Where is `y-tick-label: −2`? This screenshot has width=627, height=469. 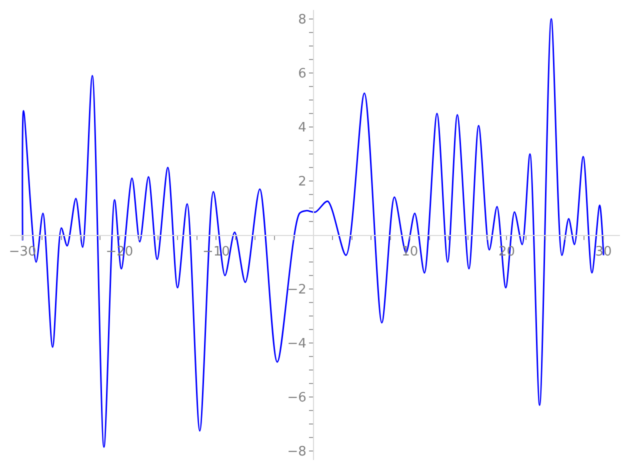 y-tick-label: −2 is located at coordinates (296, 290).